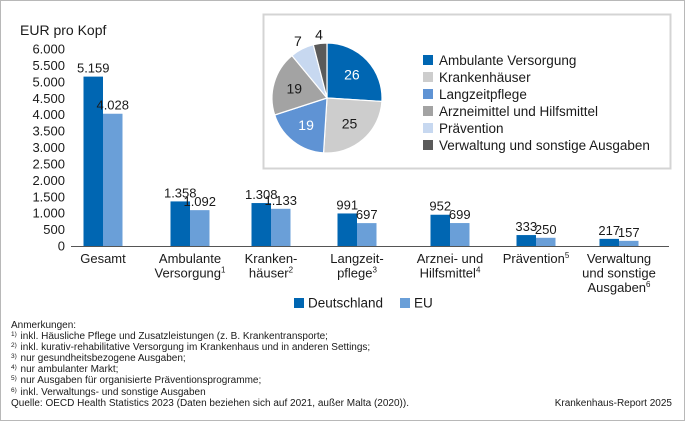 Image resolution: width=685 pixels, height=421 pixels. What do you see at coordinates (14, 357) in the screenshot?
I see `footnote-marker: 3)` at bounding box center [14, 357].